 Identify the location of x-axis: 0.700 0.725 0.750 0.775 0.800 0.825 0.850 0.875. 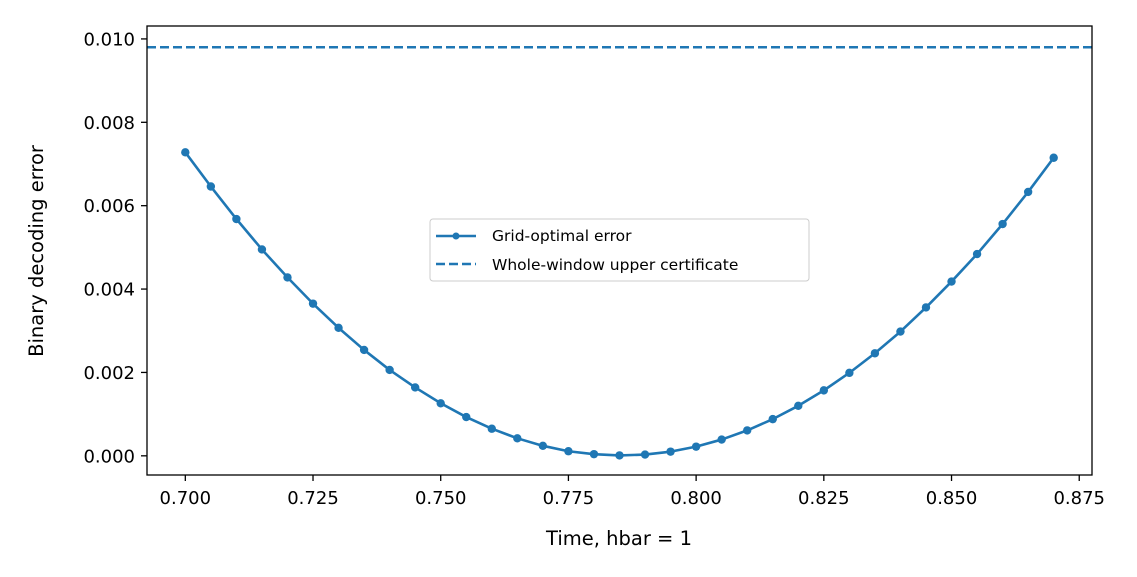
(632, 492).